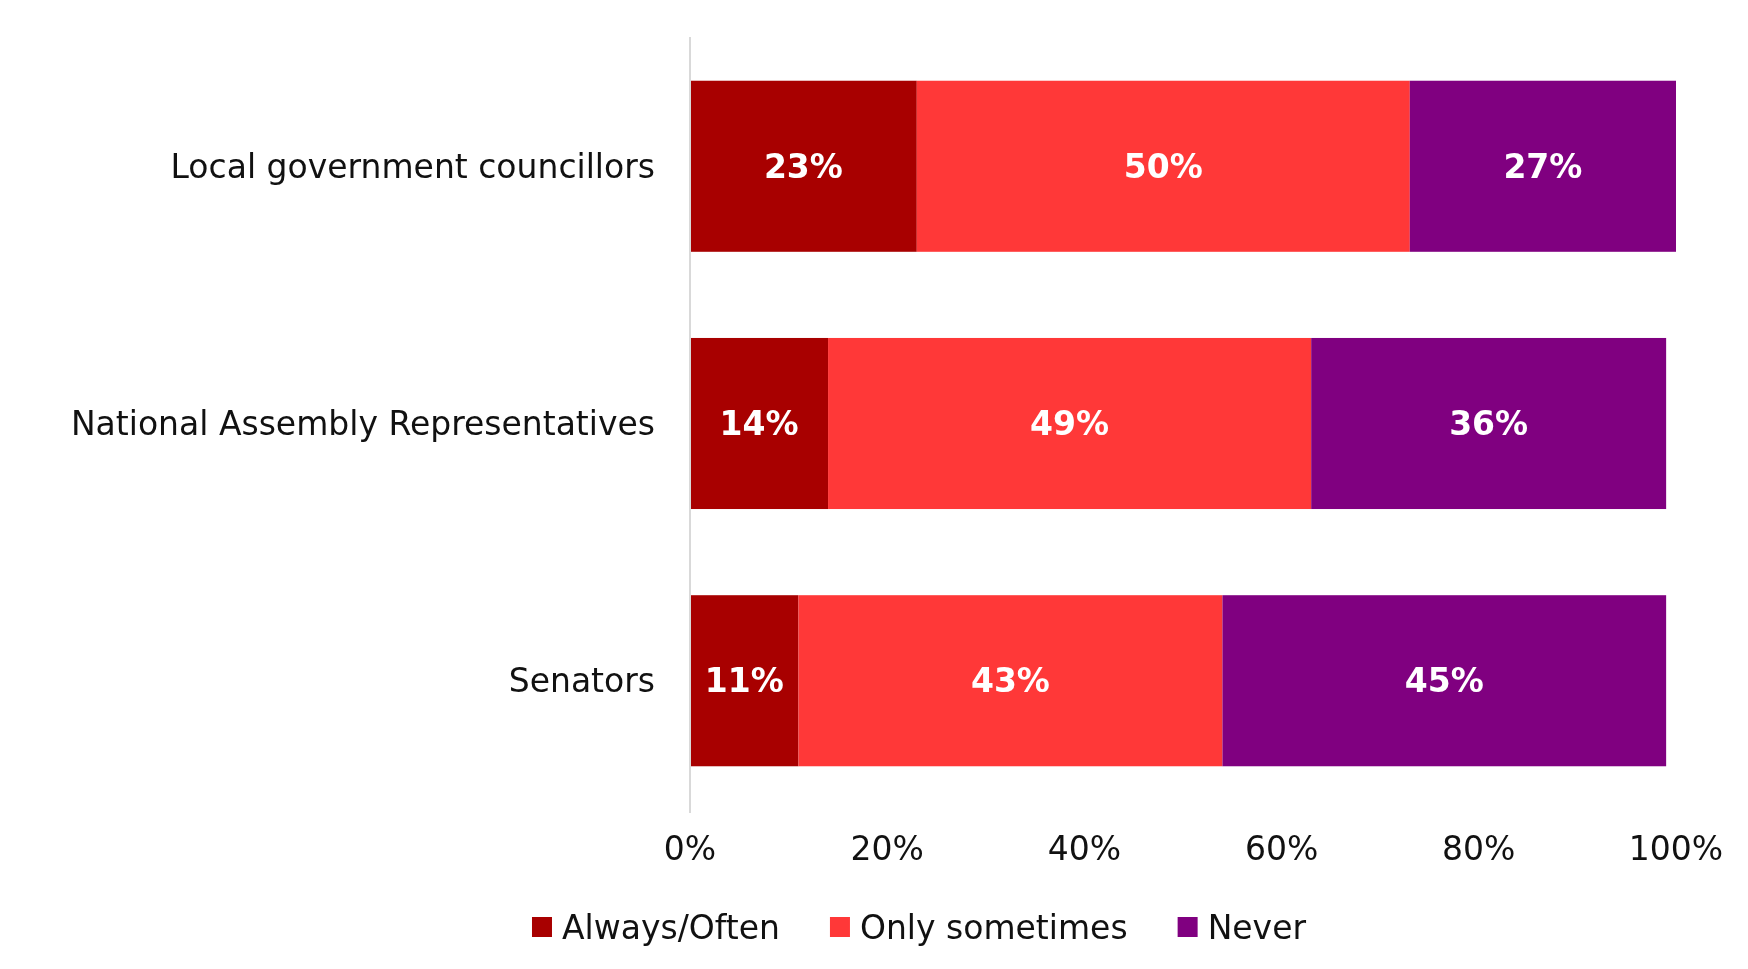  What do you see at coordinates (887, 848) in the screenshot?
I see `x-tick-label: 20%` at bounding box center [887, 848].